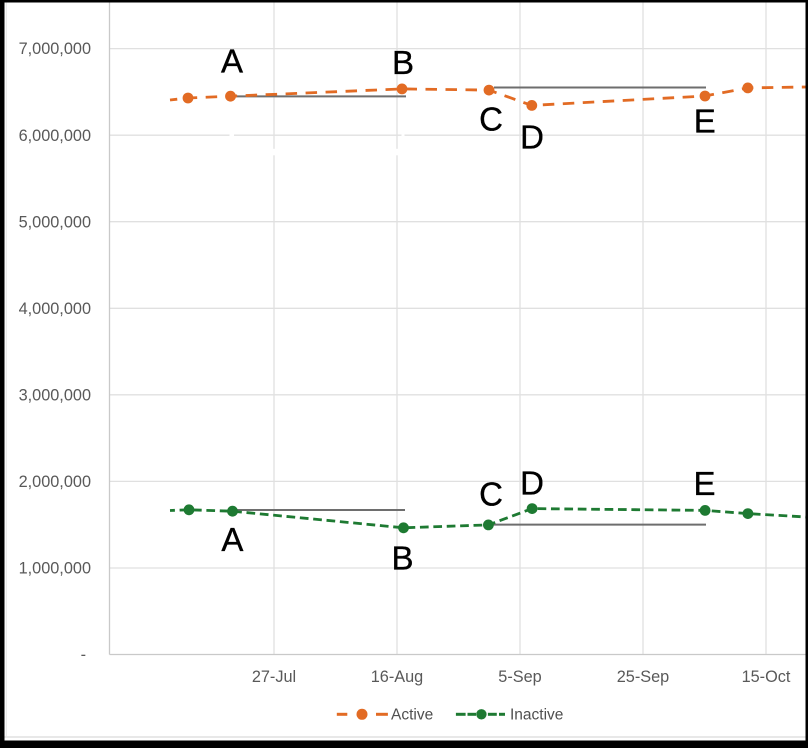 The image size is (808, 748). What do you see at coordinates (55, 222) in the screenshot?
I see `svg-text: 5,000,000` at bounding box center [55, 222].